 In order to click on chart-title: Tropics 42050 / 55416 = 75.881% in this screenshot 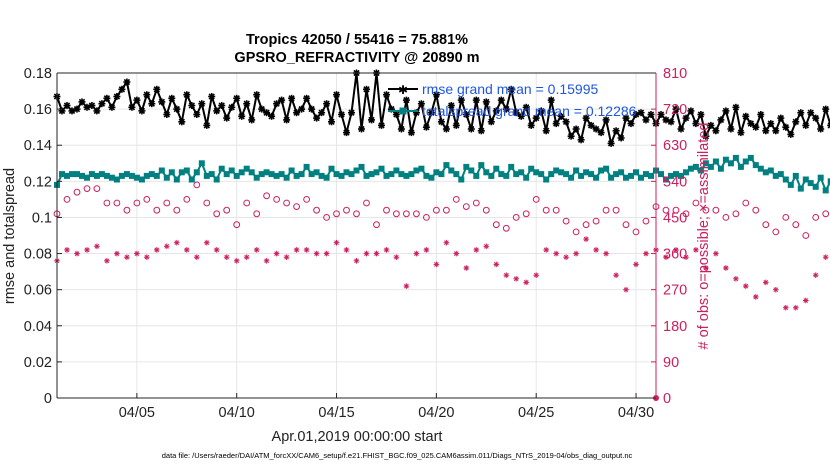, I will do `click(357, 40)`.